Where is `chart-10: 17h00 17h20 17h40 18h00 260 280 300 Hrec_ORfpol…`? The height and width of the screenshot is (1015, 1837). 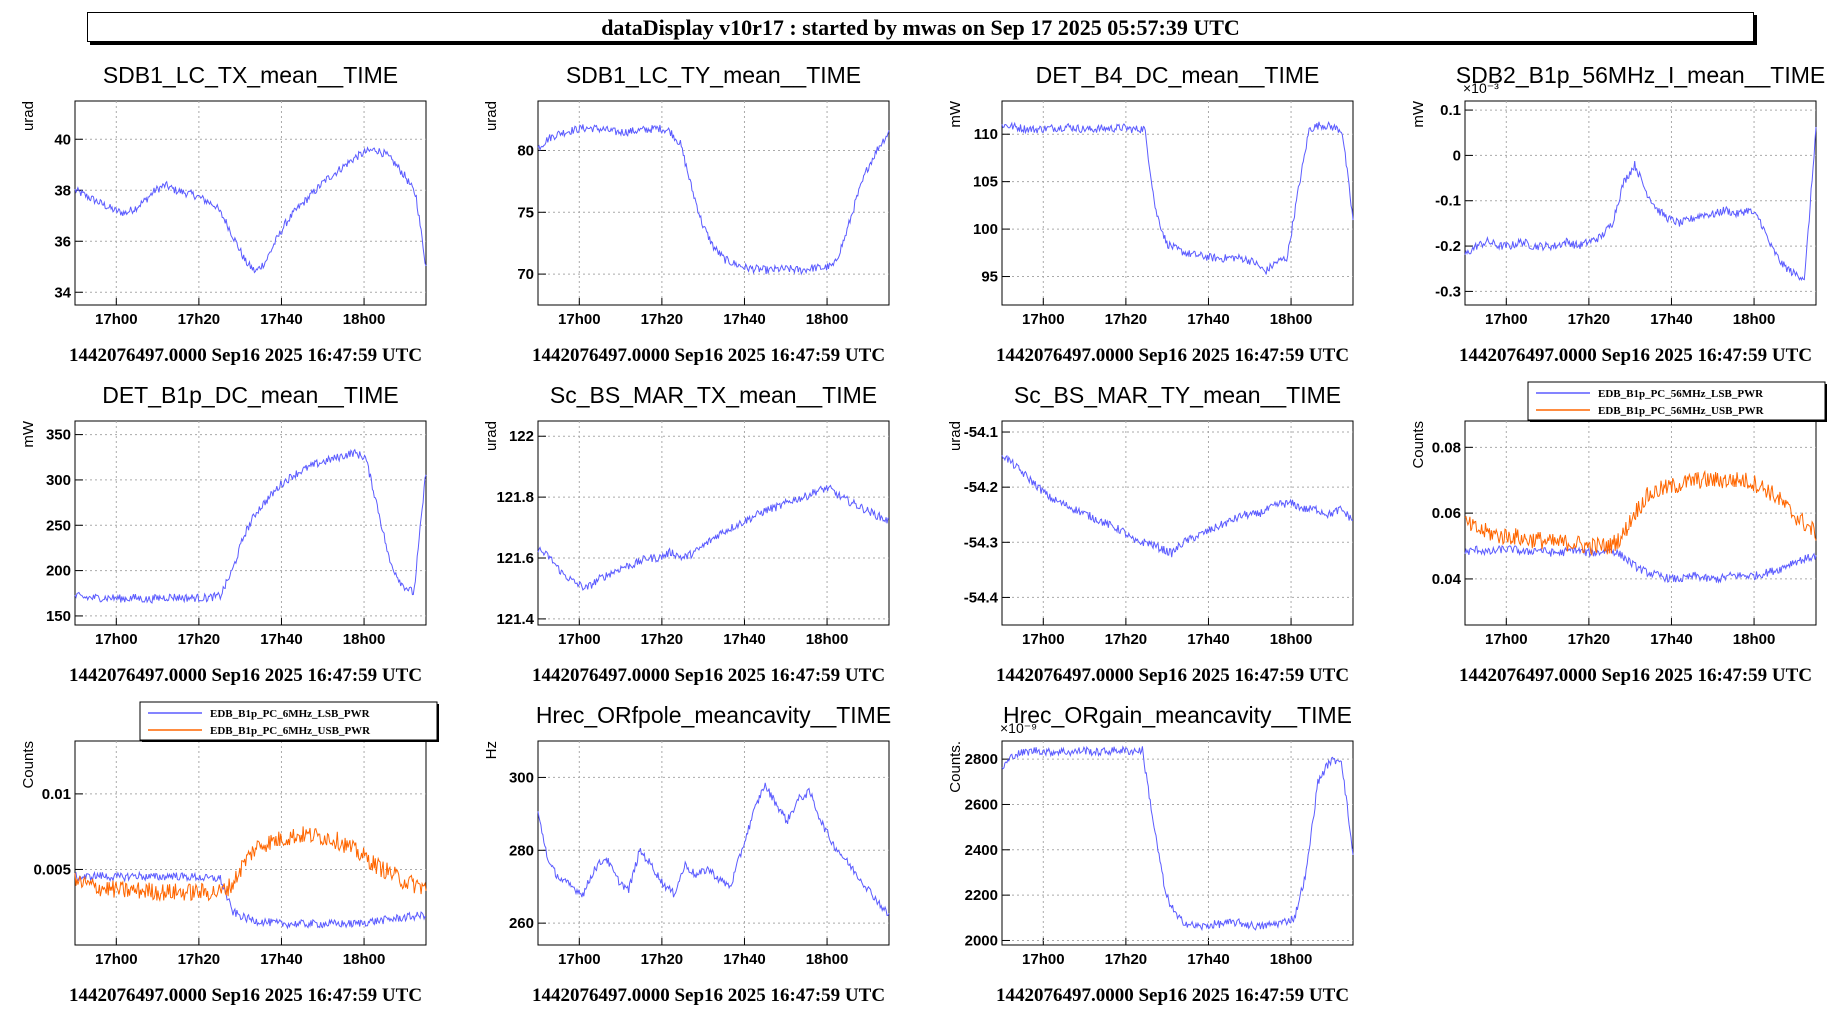
chart-10: 17h00 17h20 17h40 18h00 260 280 300 Hrec_ORfpol… is located at coordinates (687, 854).